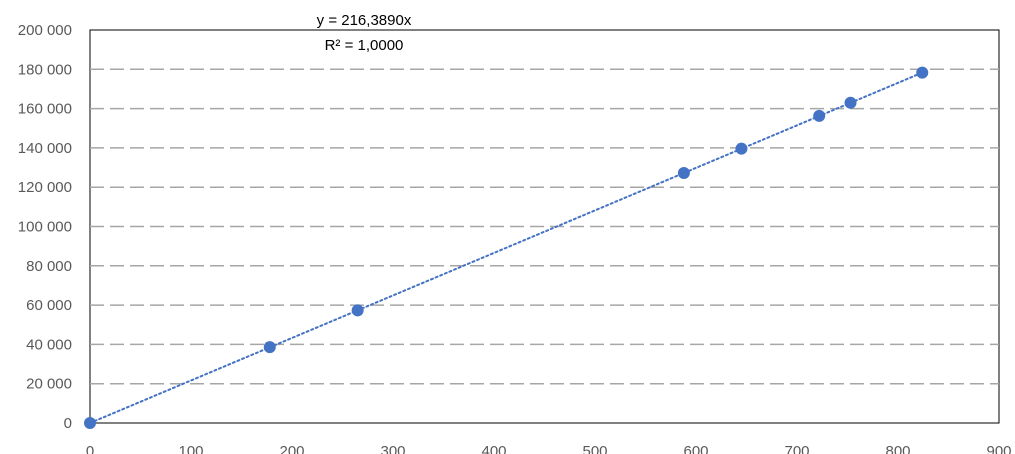  Describe the element at coordinates (392, 448) in the screenshot. I see `x-tick-label: 300` at that location.